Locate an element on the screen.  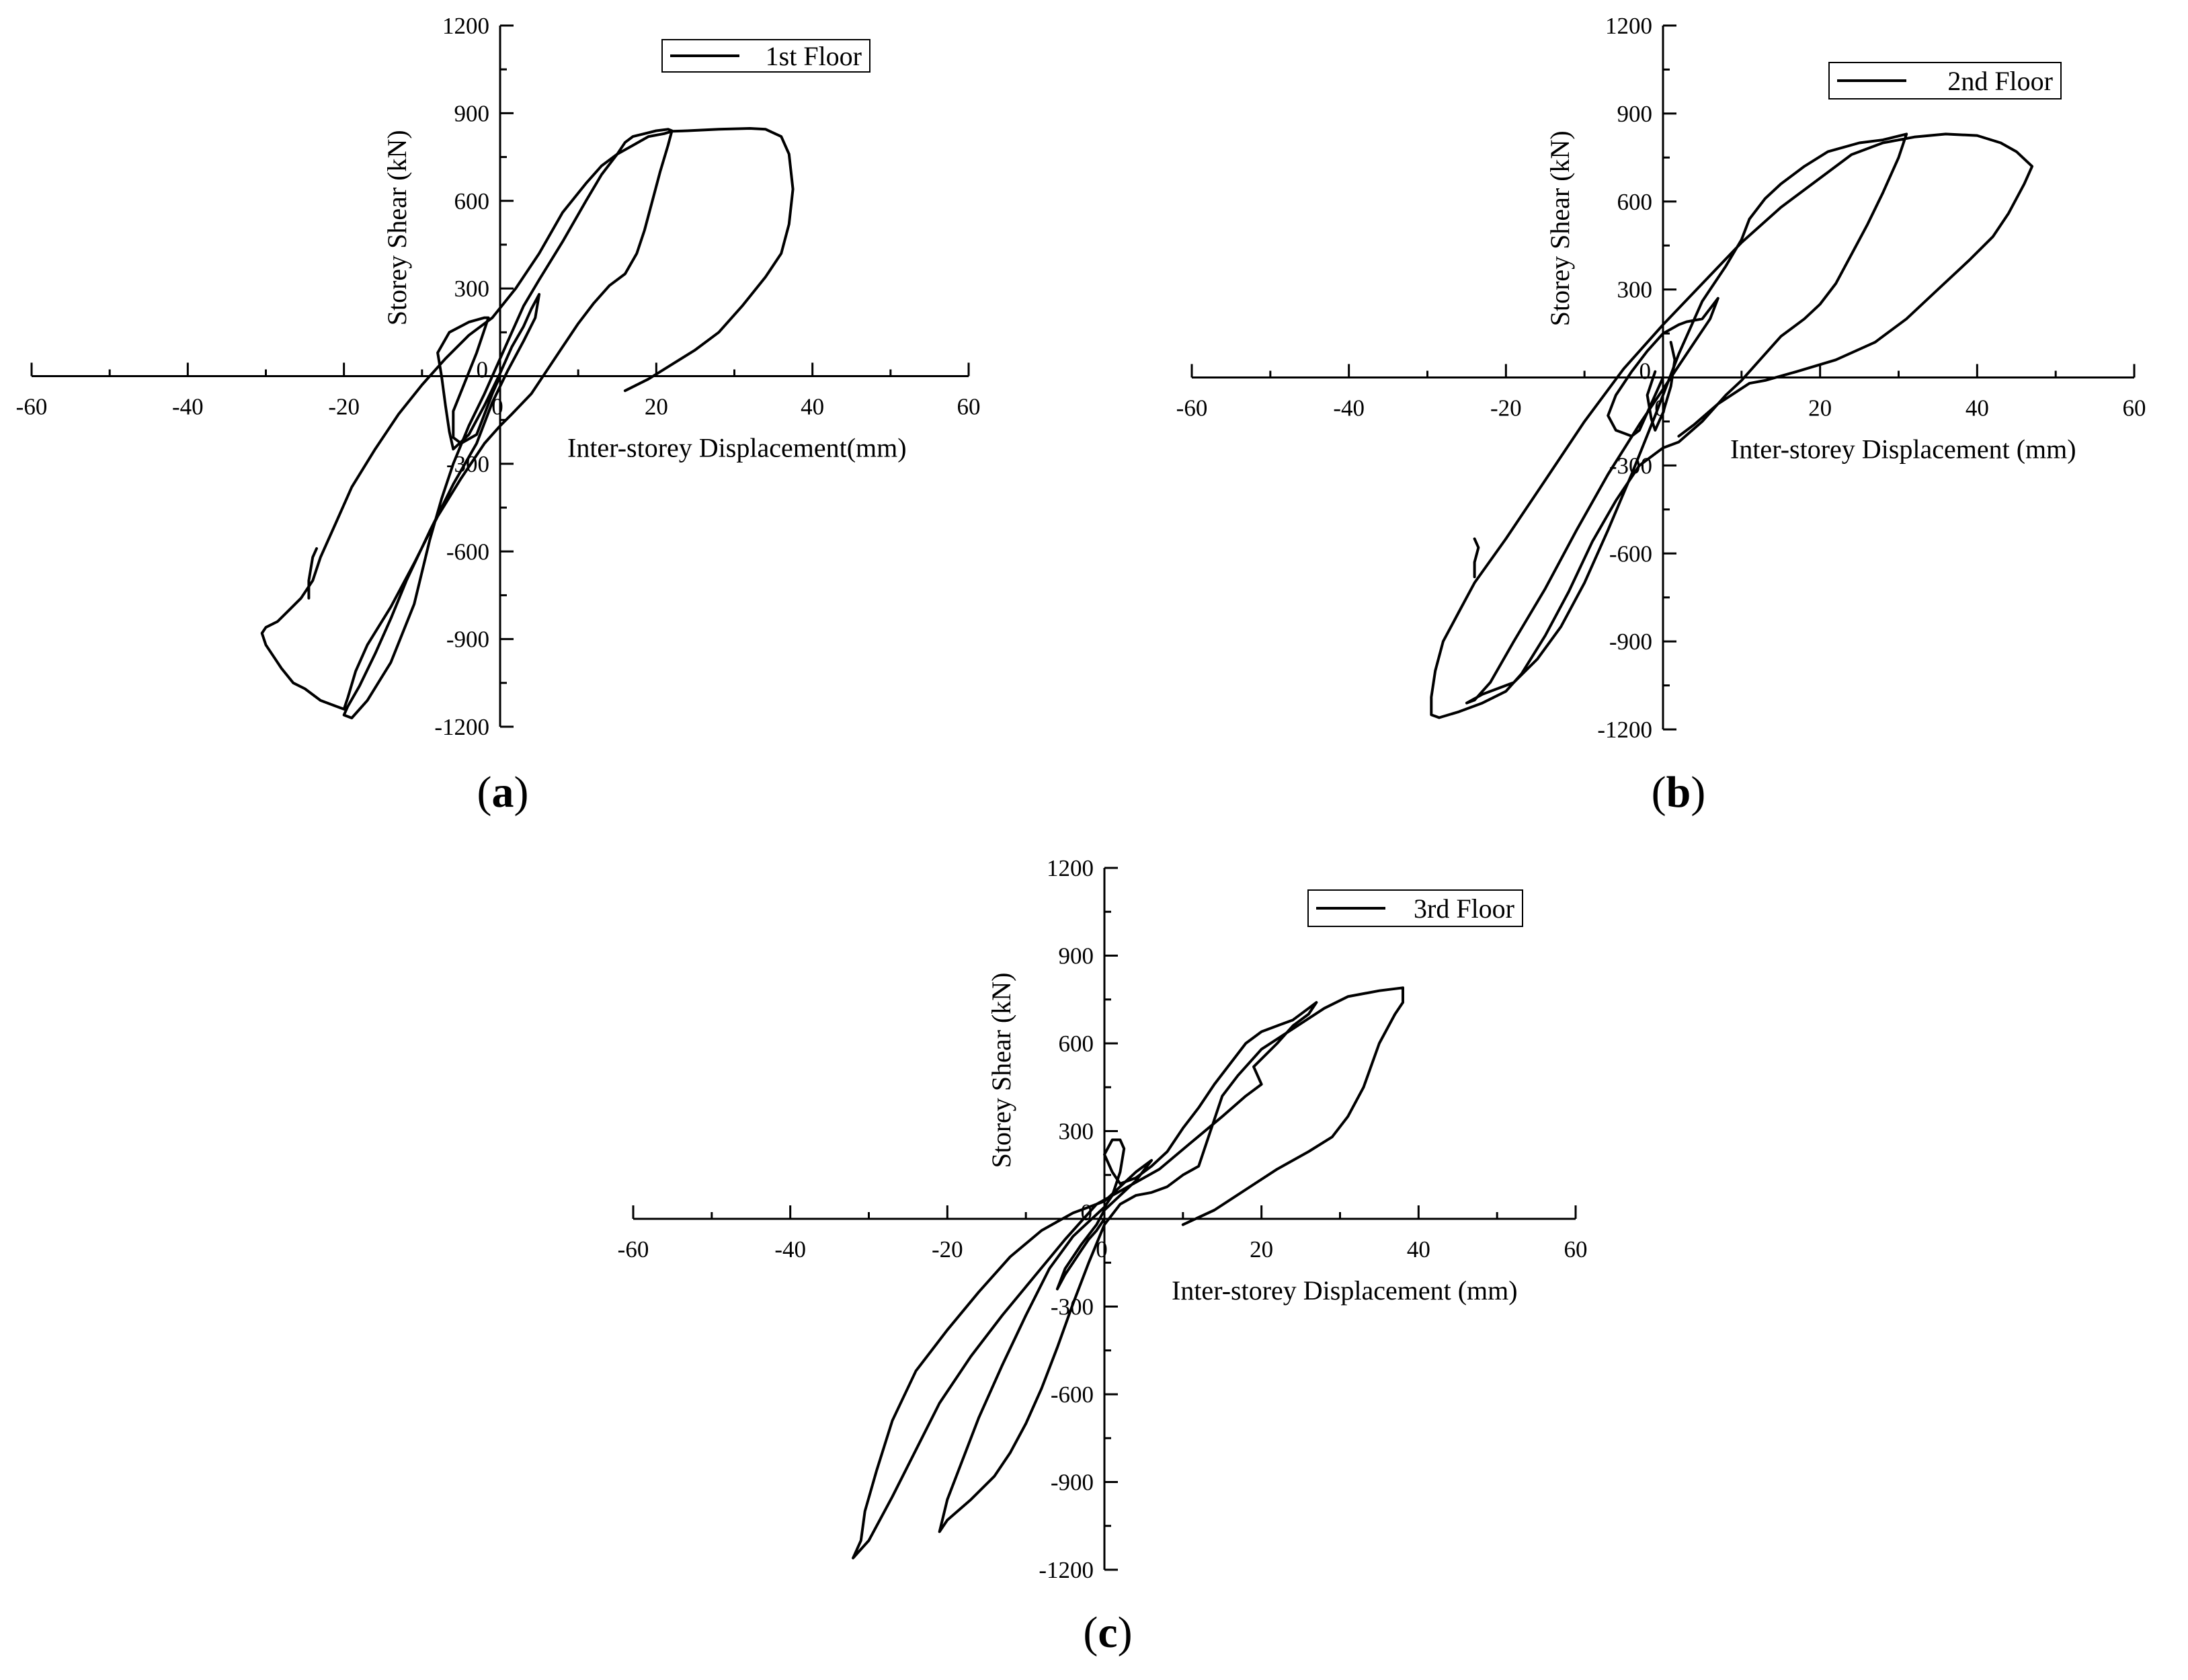
panel-letter: b is located at coordinates (1678, 793).